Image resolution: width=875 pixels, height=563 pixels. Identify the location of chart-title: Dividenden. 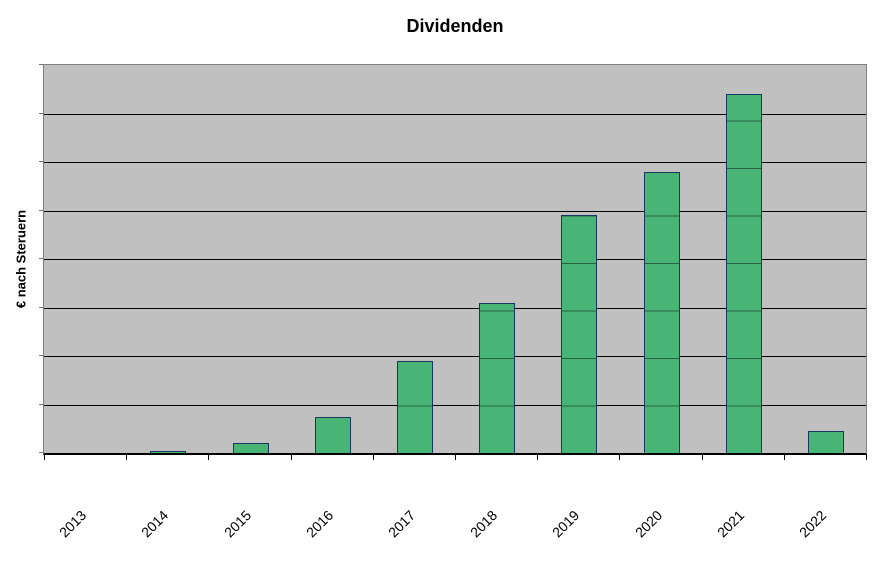
(455, 26).